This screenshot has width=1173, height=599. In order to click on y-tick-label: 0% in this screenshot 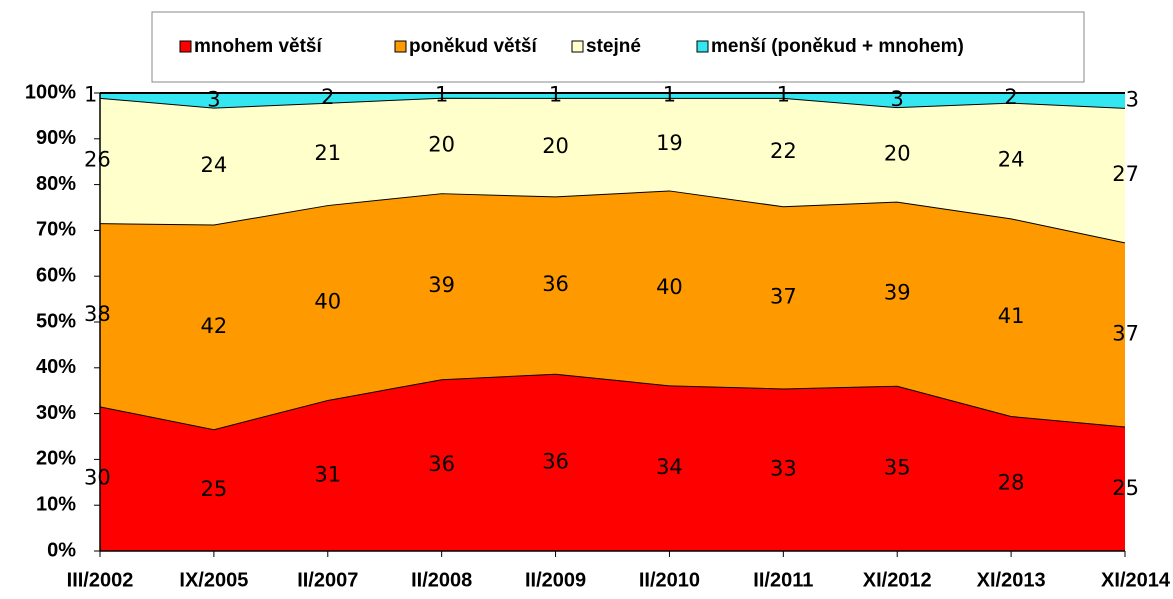, I will do `click(61, 550)`.